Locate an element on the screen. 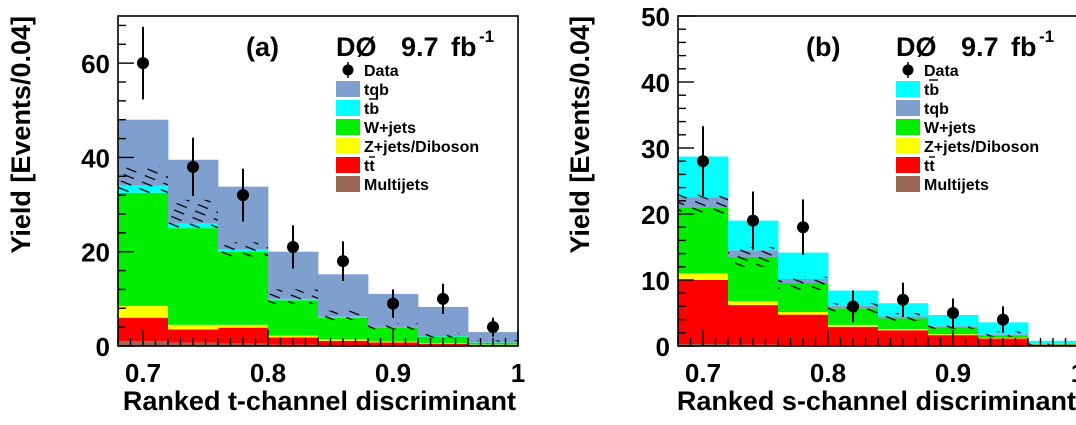 The image size is (1076, 425). x-axis-label: Ranked t-channel discriminant is located at coordinates (319, 401).